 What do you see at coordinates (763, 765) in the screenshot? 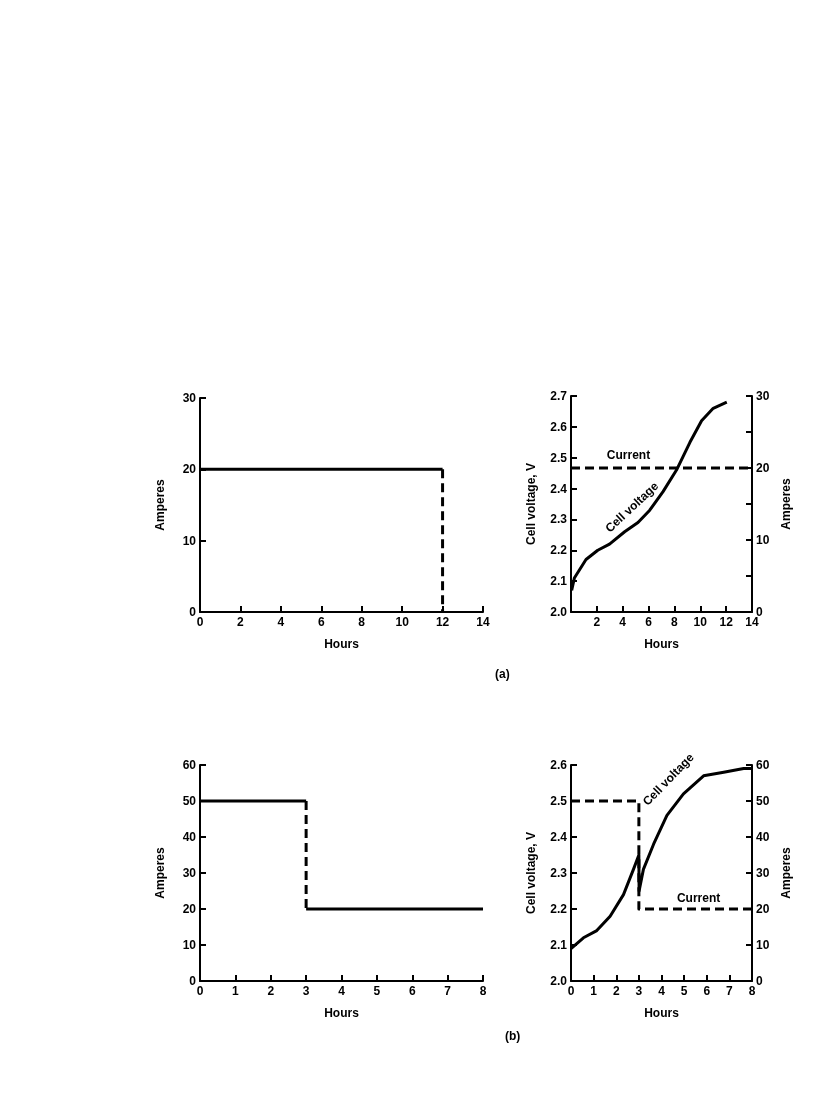
I see `y2-tick-label: 60` at bounding box center [763, 765].